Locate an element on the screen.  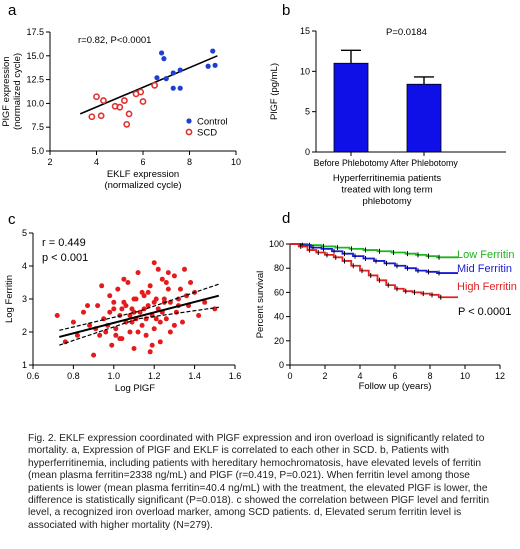
x-tick-label: 0 is located at coordinates (289, 376).